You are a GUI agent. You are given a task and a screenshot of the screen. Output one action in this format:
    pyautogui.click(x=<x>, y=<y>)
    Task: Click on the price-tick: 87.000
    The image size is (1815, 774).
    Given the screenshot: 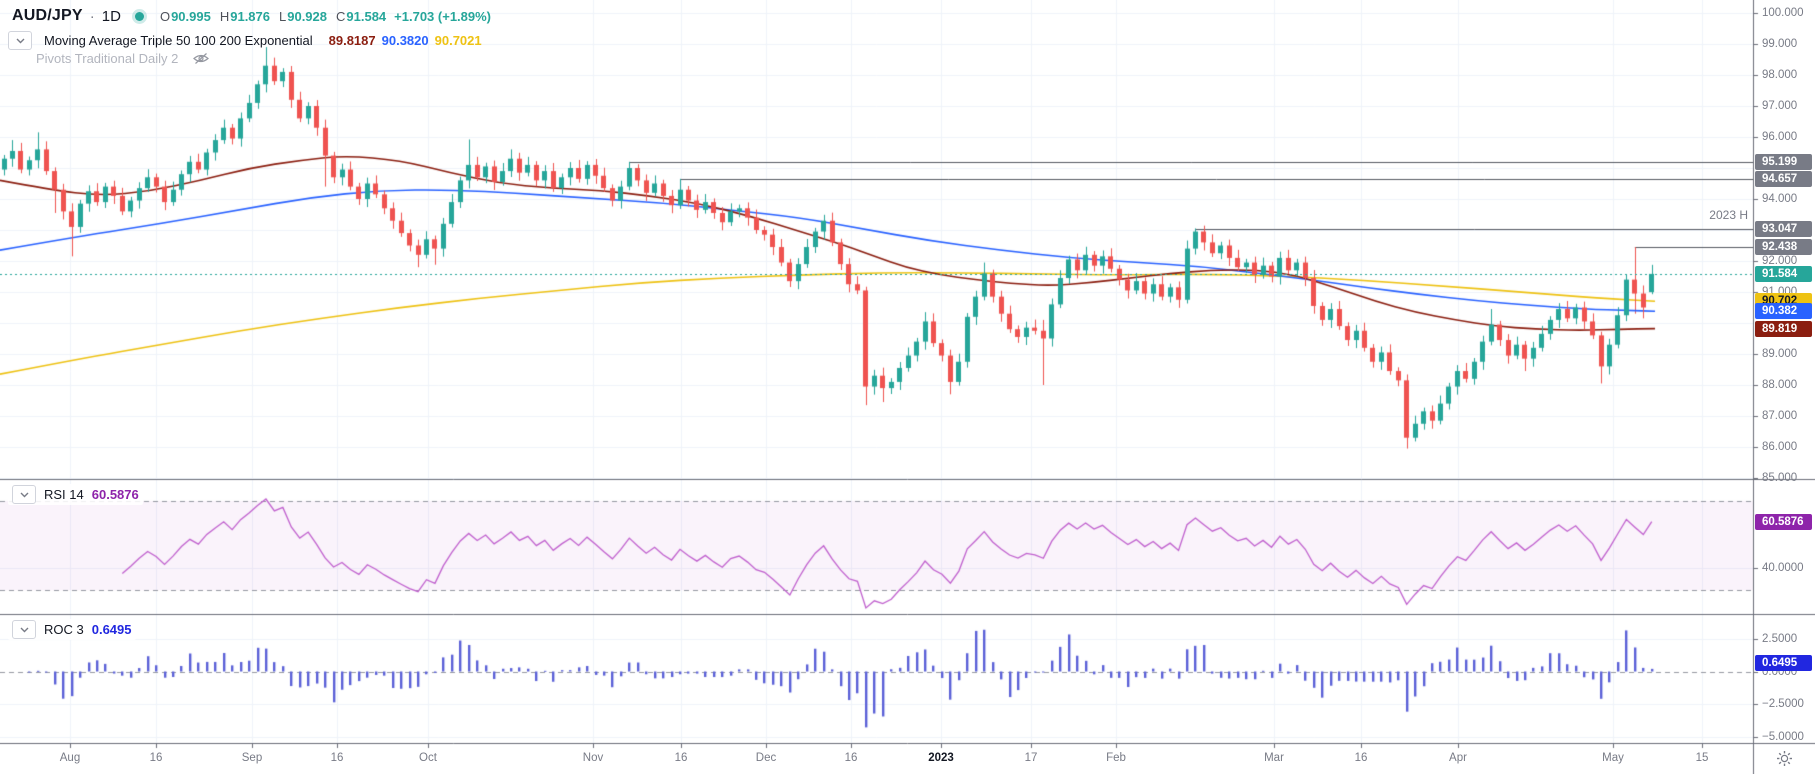 What is the action you would take?
    pyautogui.click(x=1780, y=416)
    